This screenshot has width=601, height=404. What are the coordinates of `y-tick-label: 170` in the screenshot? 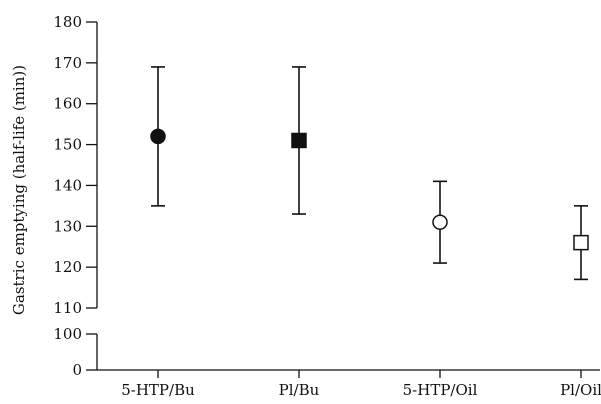 It's located at (67, 63).